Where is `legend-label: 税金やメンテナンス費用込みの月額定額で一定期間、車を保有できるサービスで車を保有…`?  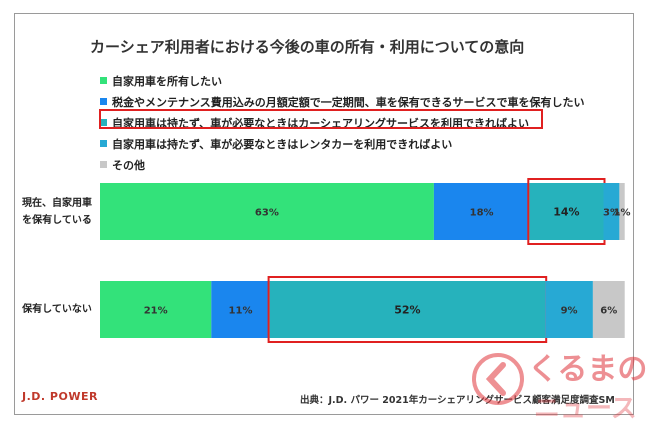 legend-label: 税金やメンテナンス費用込みの月額定額で一定期間、車を保有できるサービスで車を保有… is located at coordinates (348, 102).